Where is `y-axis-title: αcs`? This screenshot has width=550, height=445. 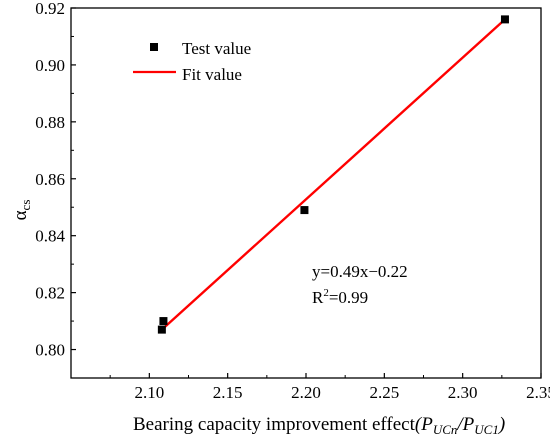 y-axis-title: αcs is located at coordinates (21, 210).